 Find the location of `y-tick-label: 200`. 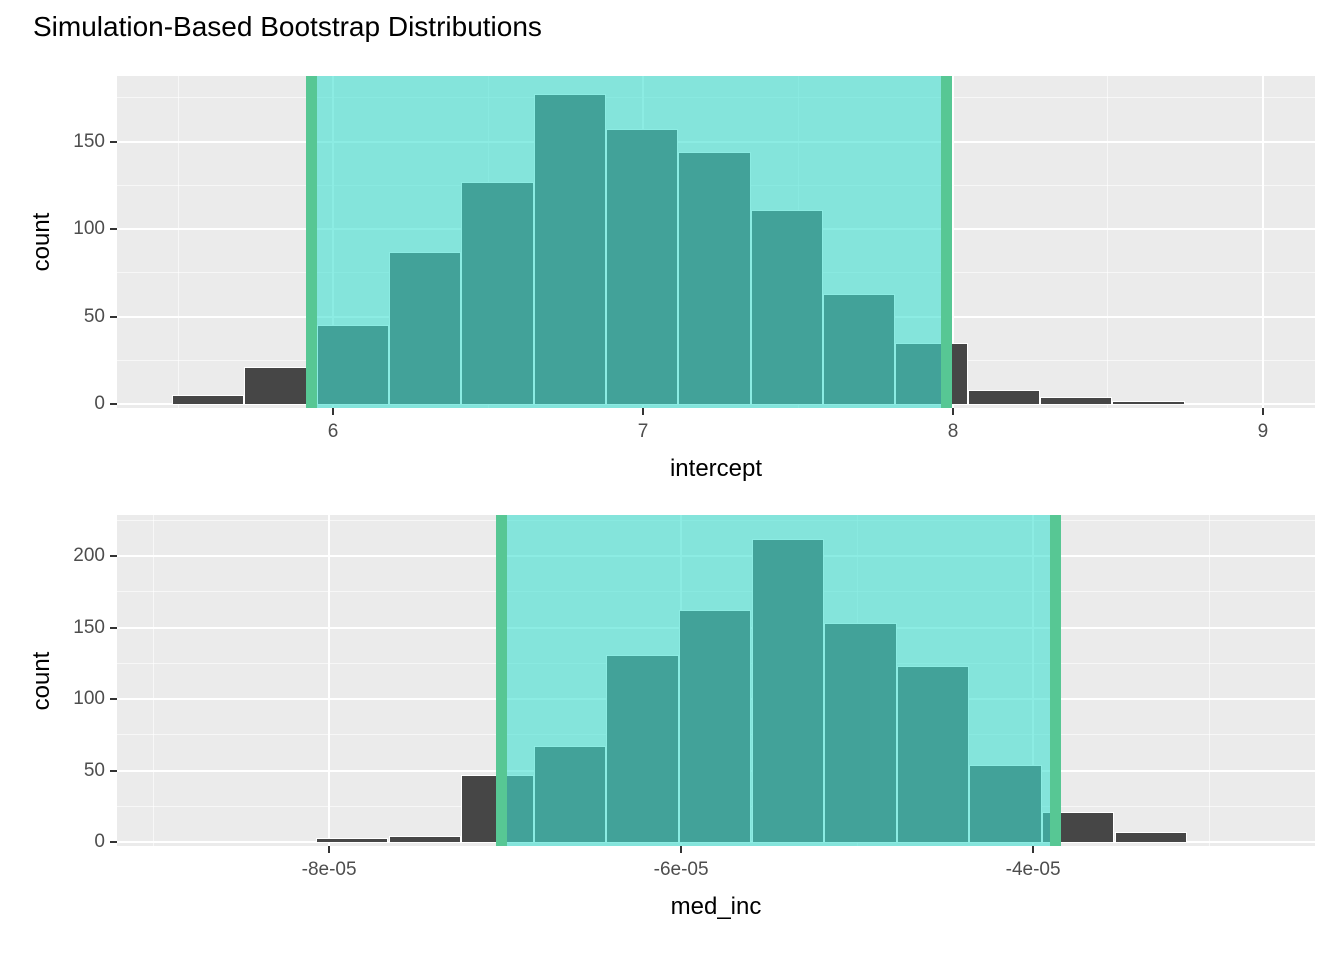

y-tick-label: 200 is located at coordinates (89, 555).